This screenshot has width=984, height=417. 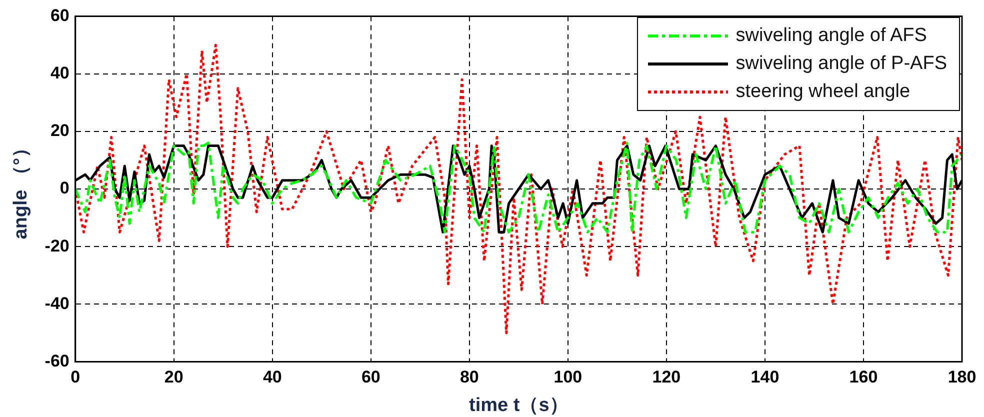 I want to click on x-tick-label: 100, so click(x=568, y=377).